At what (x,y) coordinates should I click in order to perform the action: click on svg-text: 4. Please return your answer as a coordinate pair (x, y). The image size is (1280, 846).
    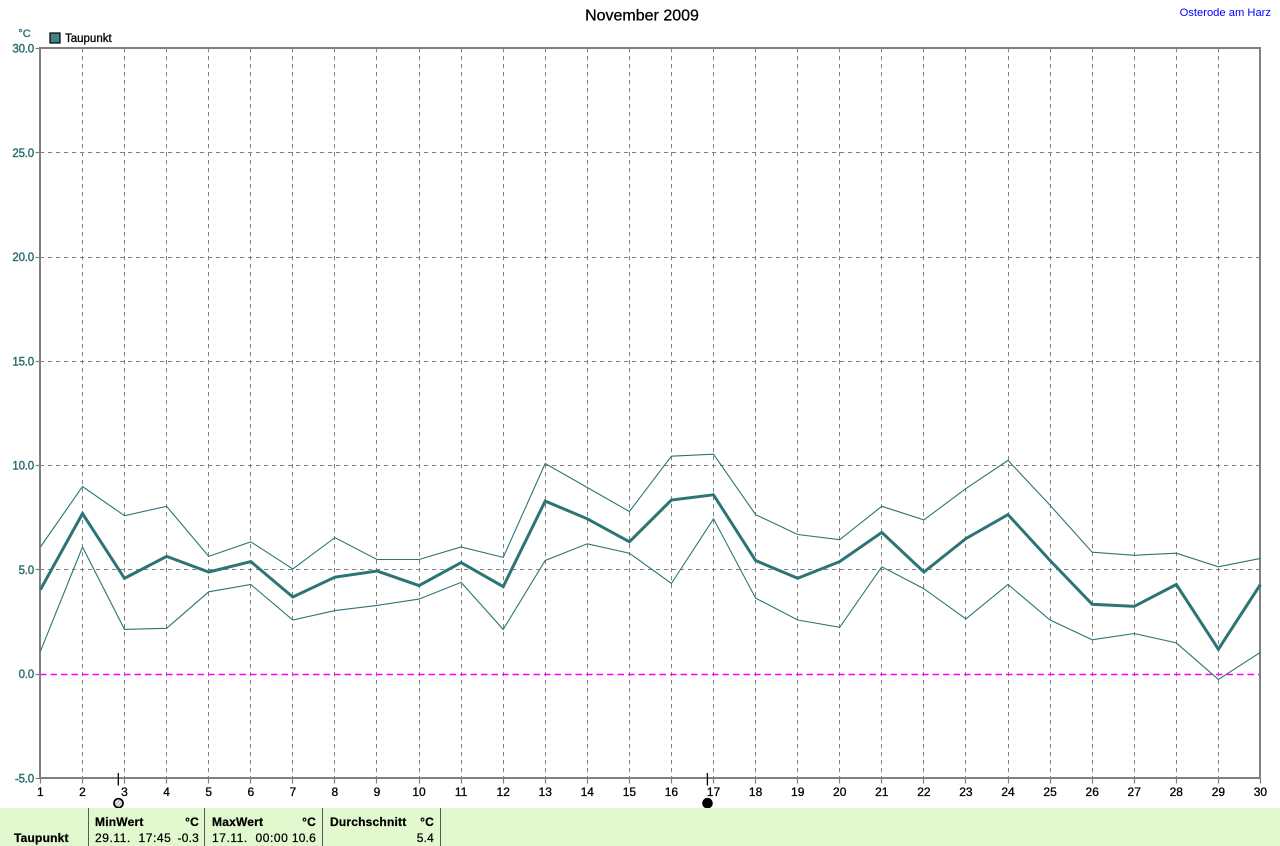
    Looking at the image, I should click on (166, 792).